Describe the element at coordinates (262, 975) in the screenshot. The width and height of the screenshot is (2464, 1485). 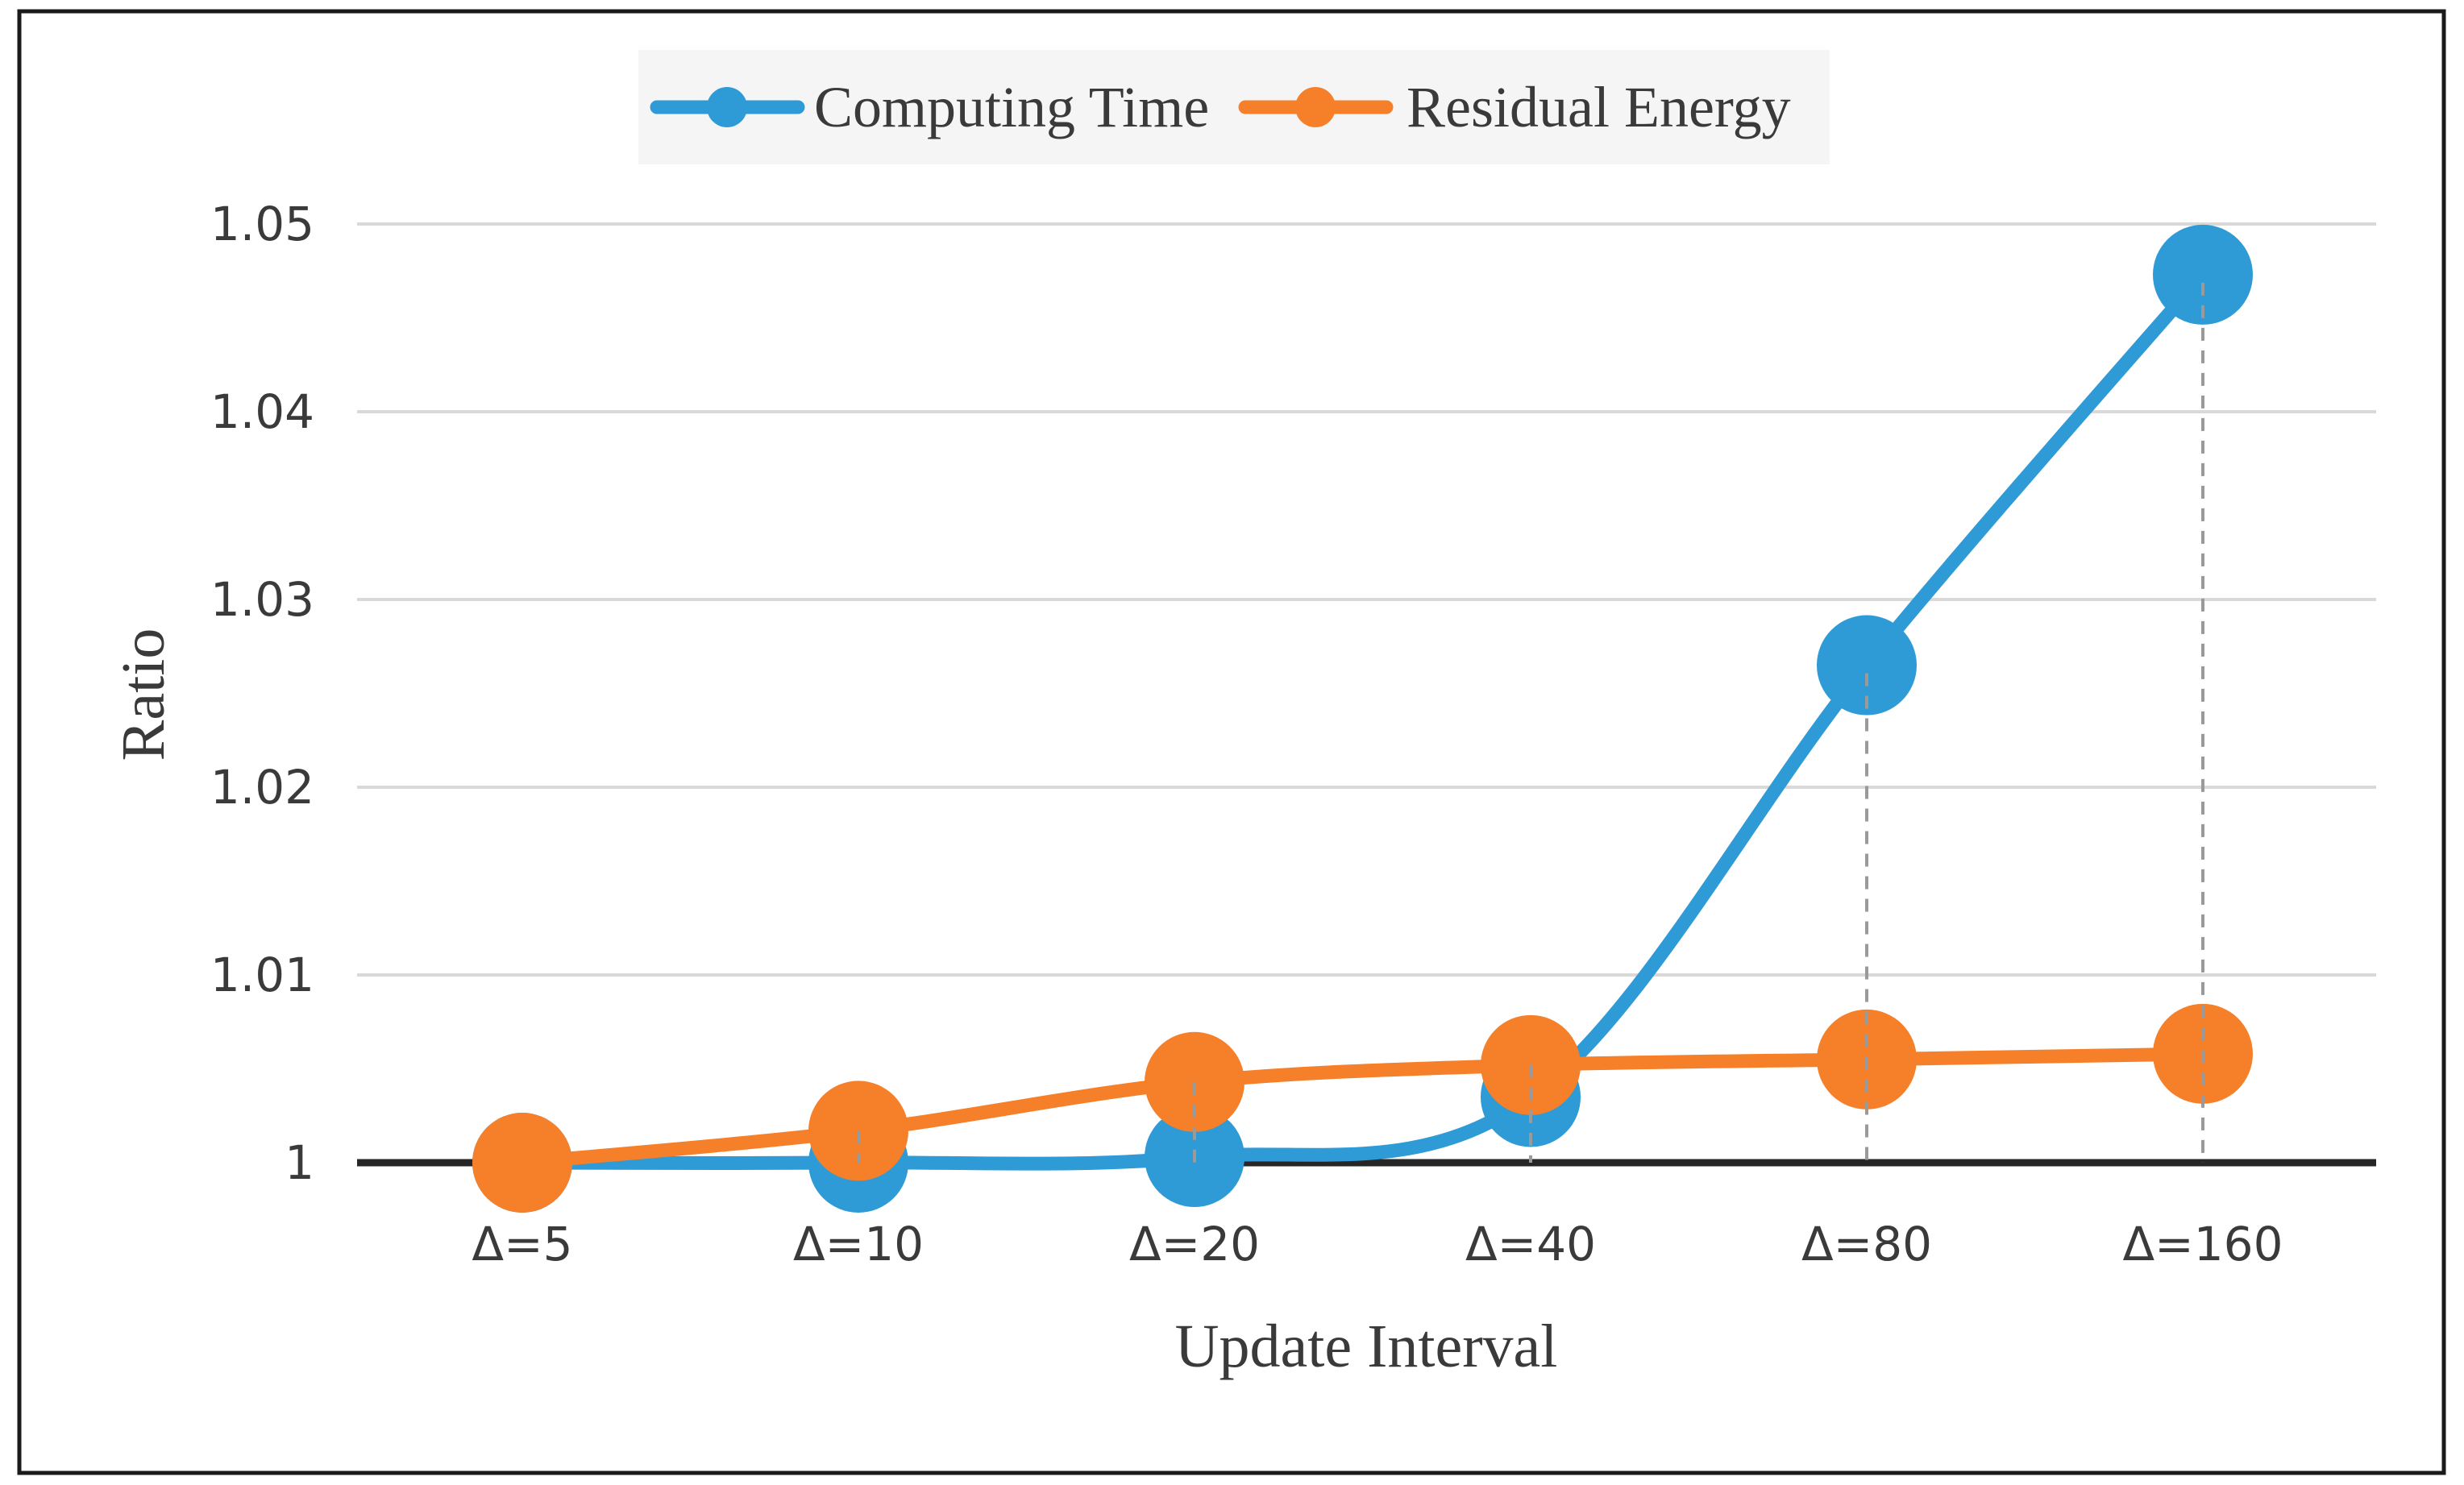
I see `y-tick-label: 1.01` at that location.